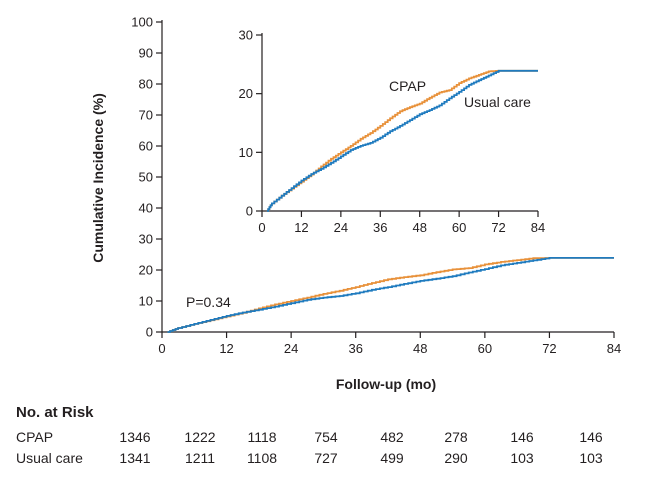 The image size is (660, 483). Describe the element at coordinates (146, 270) in the screenshot. I see `main-y-tick-label: 20` at that location.